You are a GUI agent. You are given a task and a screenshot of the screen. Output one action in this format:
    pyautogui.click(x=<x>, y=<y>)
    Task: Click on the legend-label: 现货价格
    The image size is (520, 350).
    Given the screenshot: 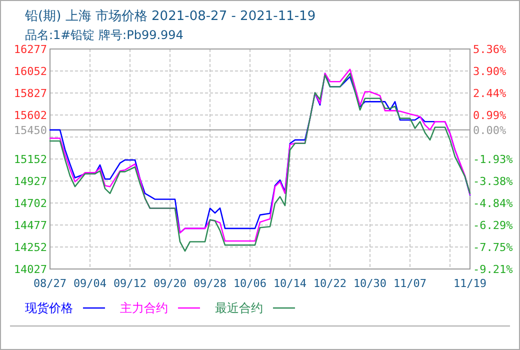 What is the action you would take?
    pyautogui.click(x=49, y=308)
    